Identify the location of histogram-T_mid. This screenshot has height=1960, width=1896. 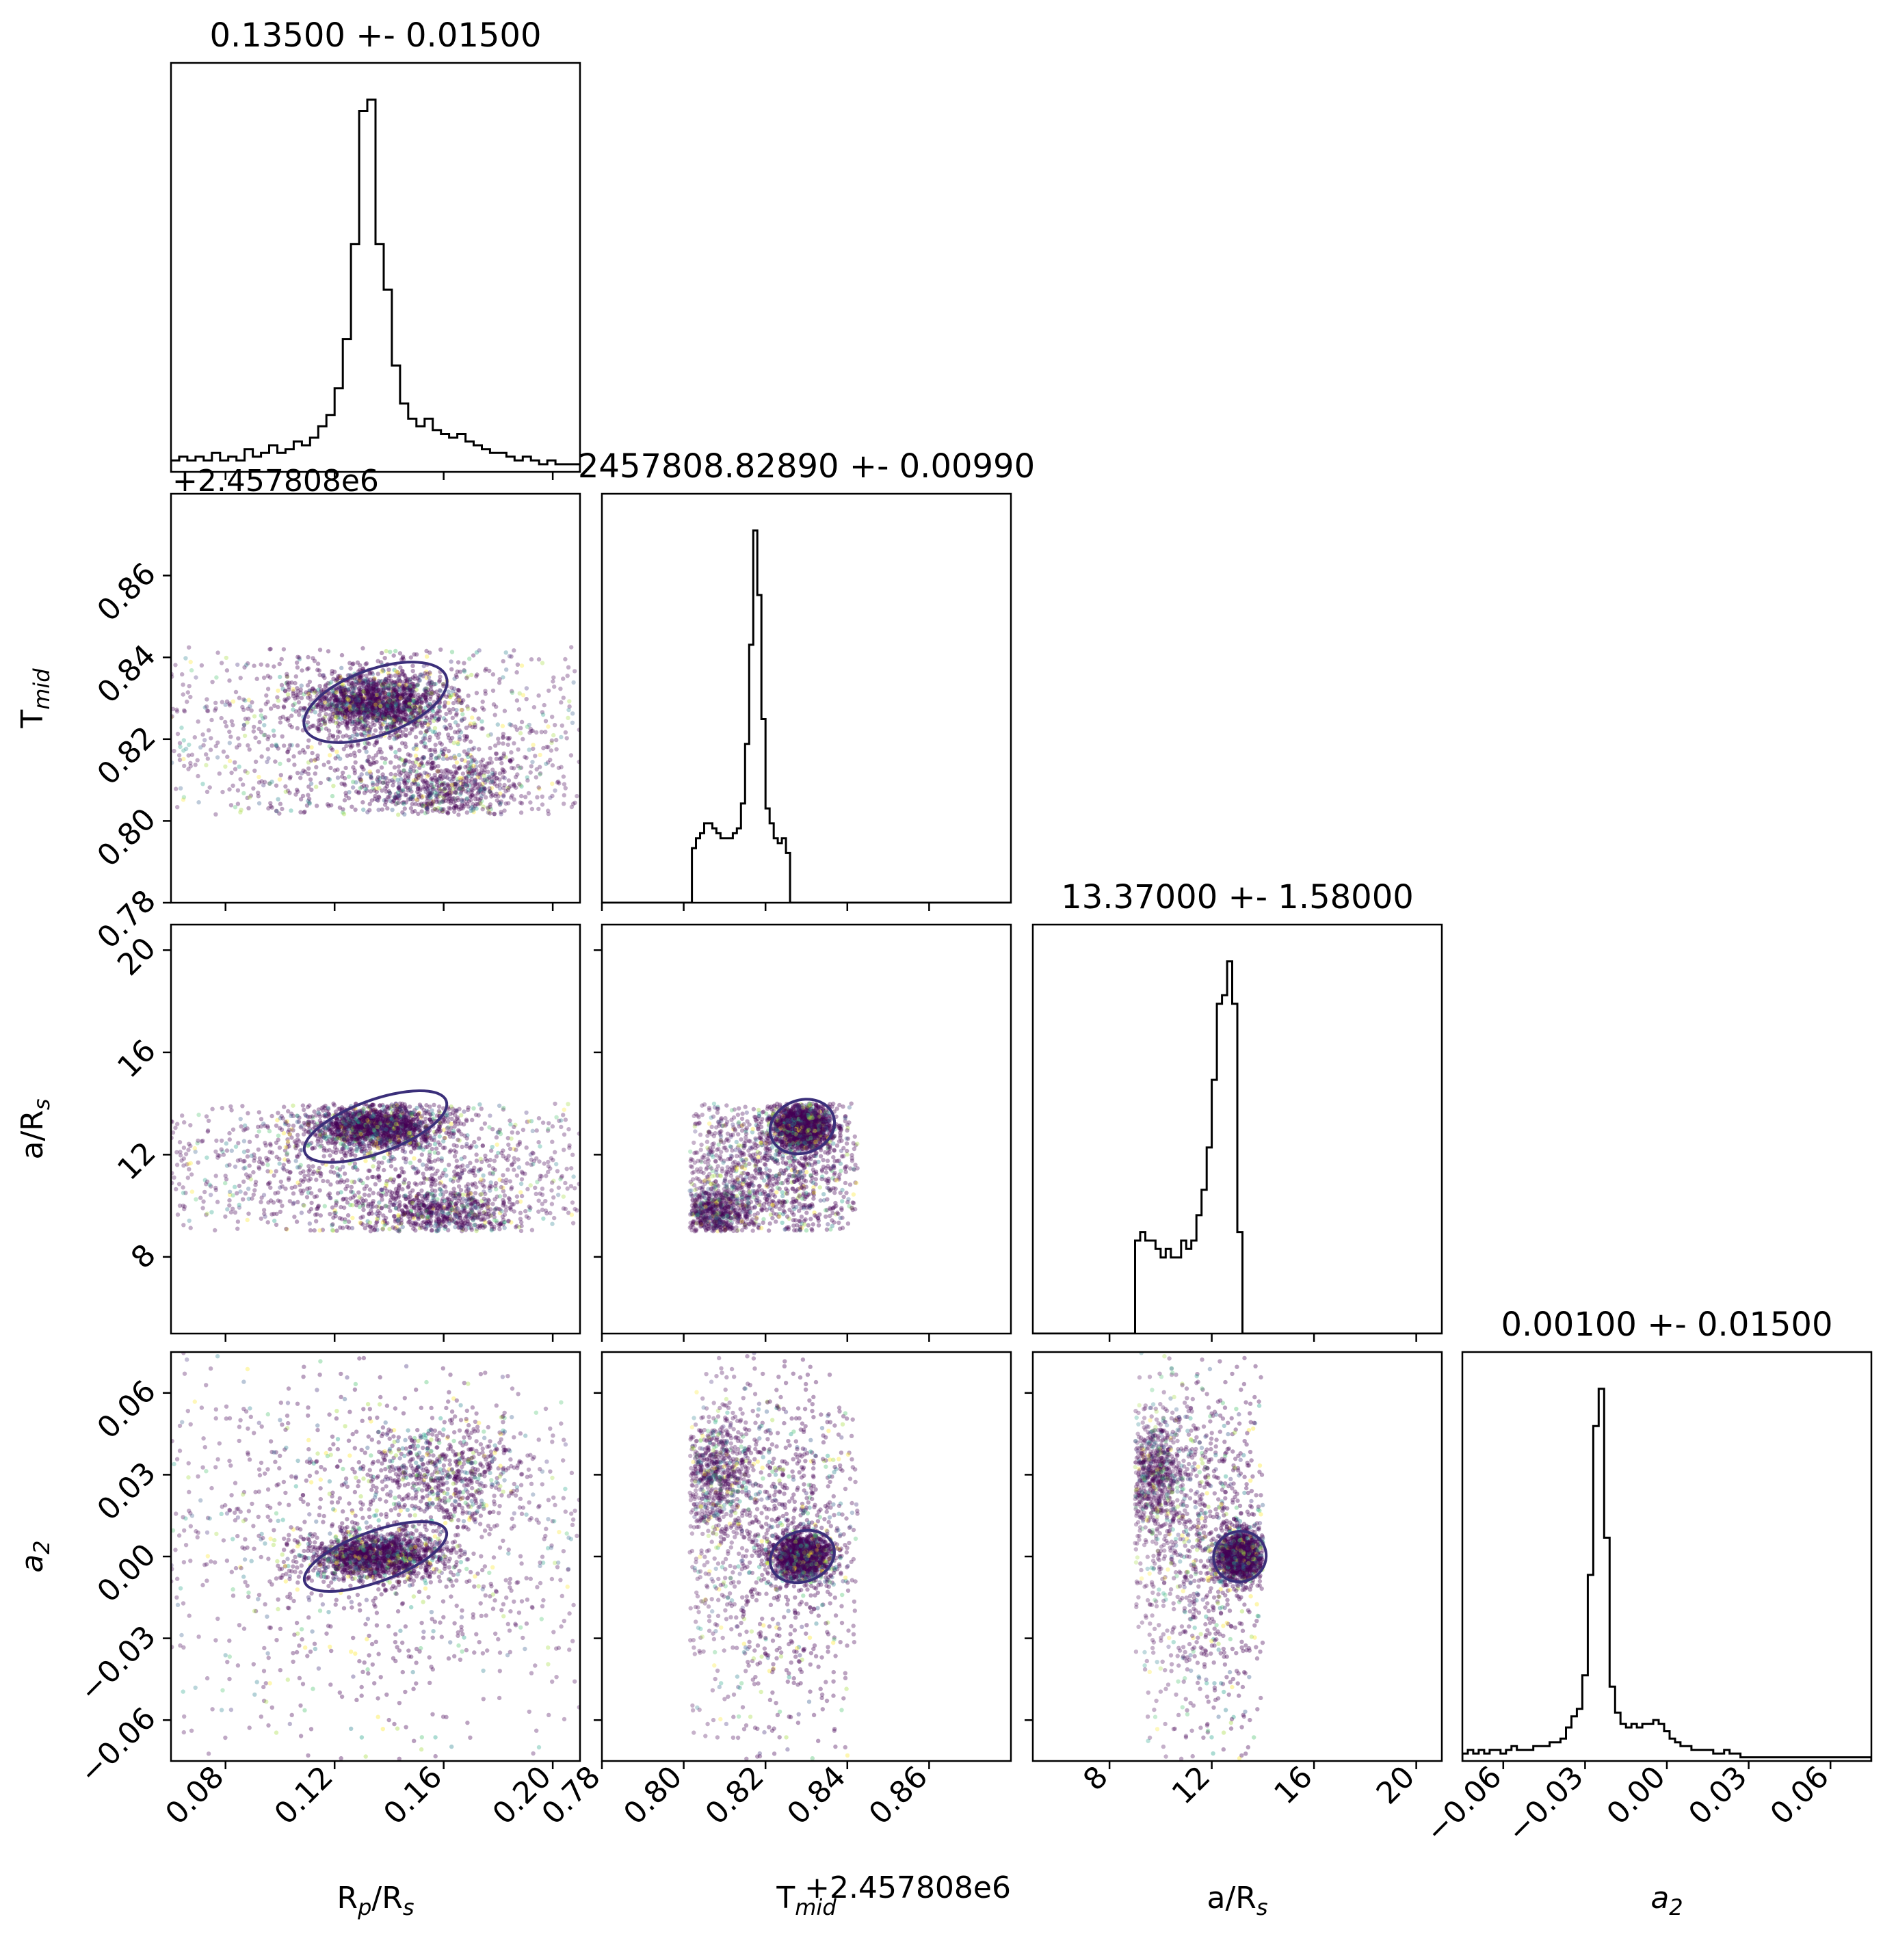
(806, 716).